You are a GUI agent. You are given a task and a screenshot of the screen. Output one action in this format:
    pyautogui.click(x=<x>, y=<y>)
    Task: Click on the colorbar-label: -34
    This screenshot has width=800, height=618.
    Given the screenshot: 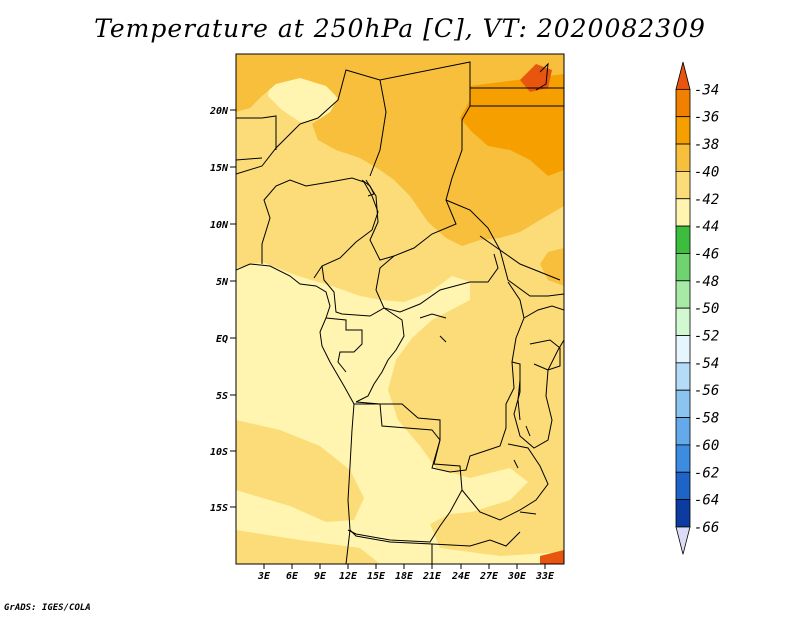 What is the action you would take?
    pyautogui.click(x=706, y=90)
    